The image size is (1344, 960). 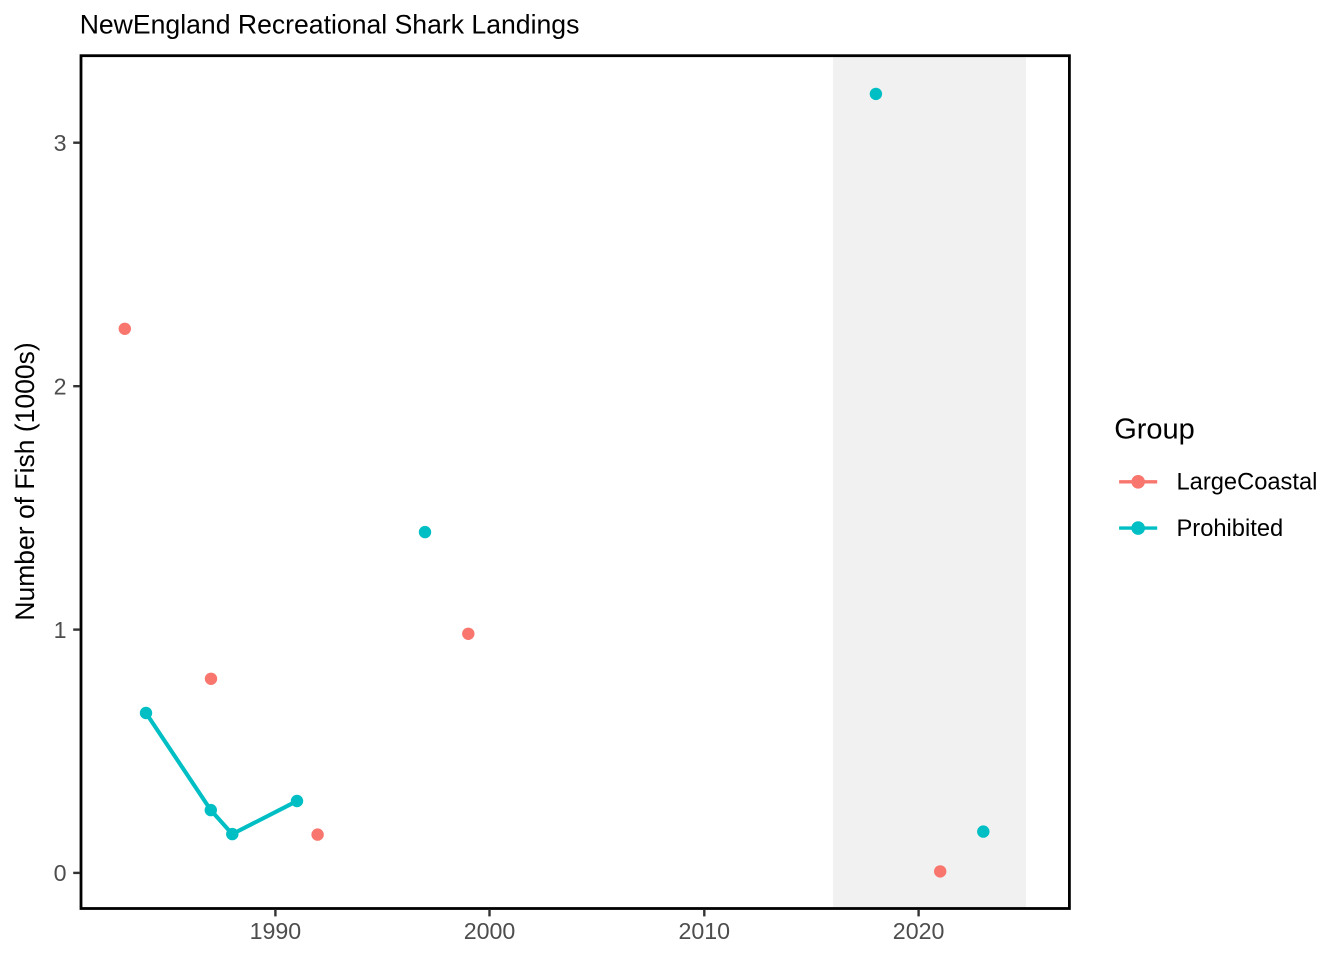 What do you see at coordinates (25, 481) in the screenshot?
I see `svg-text: Number of Fish (1000s)` at bounding box center [25, 481].